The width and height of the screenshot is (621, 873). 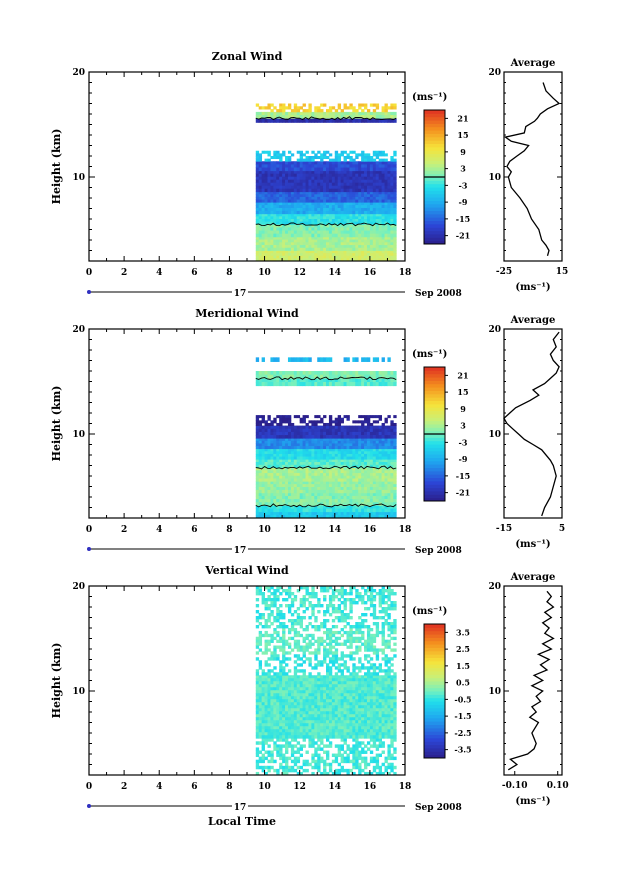 What do you see at coordinates (89, 530) in the screenshot?
I see `x-tick-label: 0` at bounding box center [89, 530].